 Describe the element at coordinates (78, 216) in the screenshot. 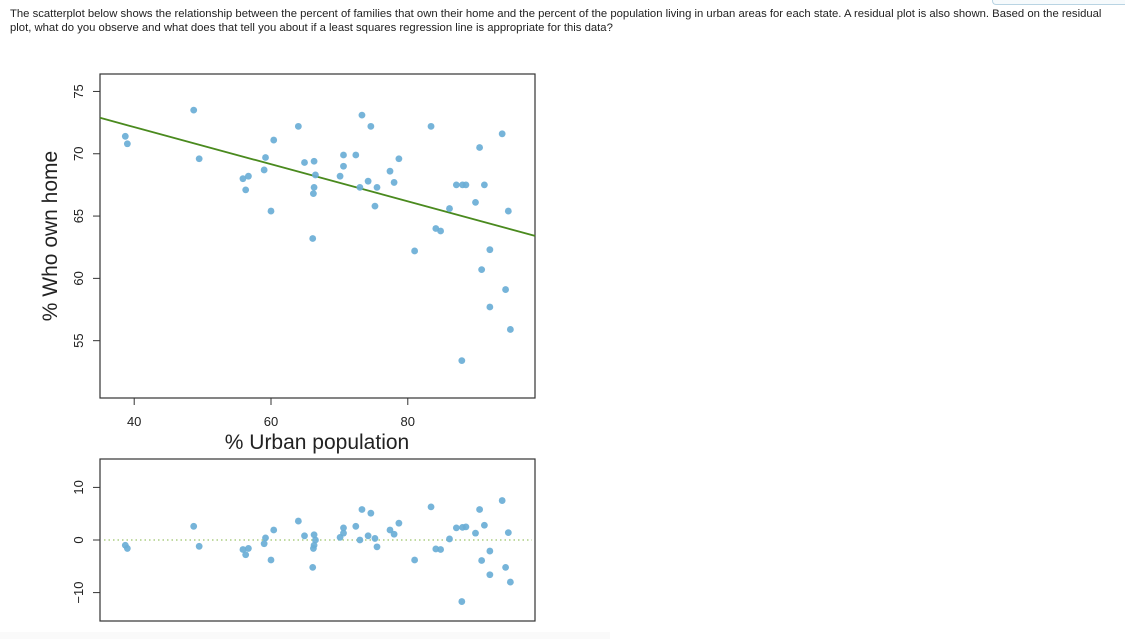

I see `y-tick-label: 65` at that location.